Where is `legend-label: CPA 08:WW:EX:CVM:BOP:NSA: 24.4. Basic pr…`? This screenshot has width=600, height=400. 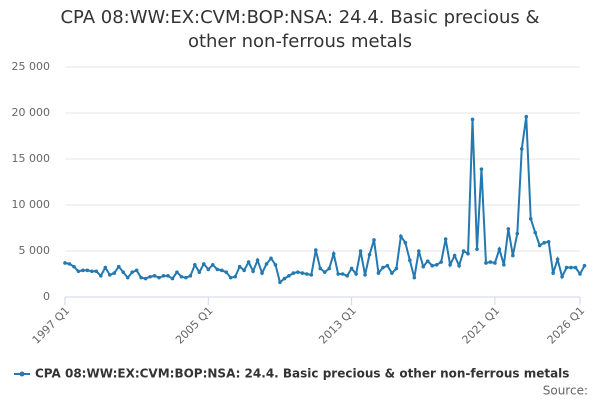 legend-label: CPA 08:WW:EX:CVM:BOP:NSA: 24.4. Basic pr… is located at coordinates (302, 374).